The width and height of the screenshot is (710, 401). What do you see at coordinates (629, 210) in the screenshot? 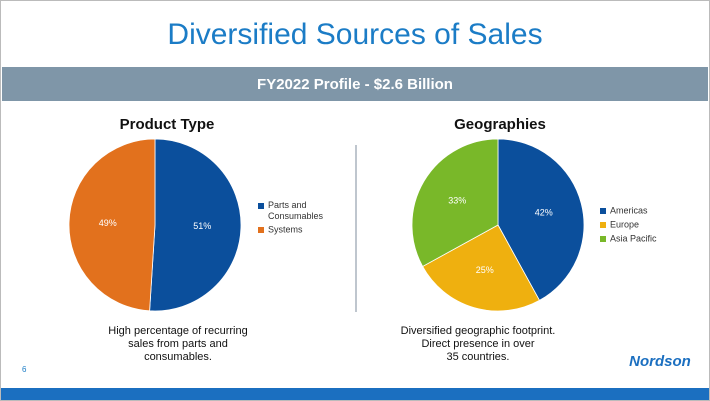
I see `legend-label: Americas` at bounding box center [629, 210].